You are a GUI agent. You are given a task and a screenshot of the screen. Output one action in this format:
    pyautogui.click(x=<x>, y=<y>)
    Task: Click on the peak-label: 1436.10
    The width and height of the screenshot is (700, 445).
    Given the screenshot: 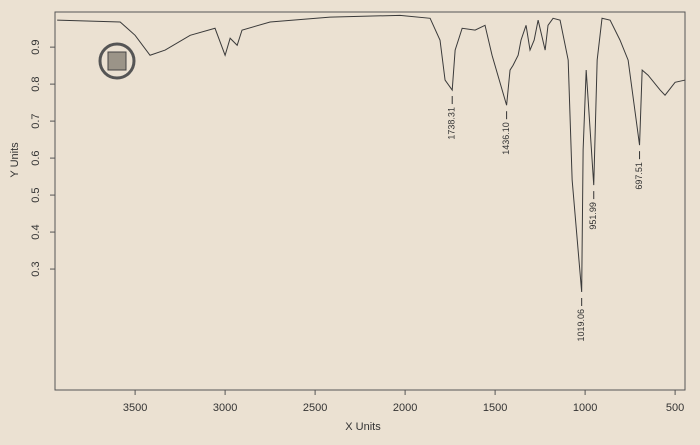 What is the action you would take?
    pyautogui.click(x=506, y=138)
    